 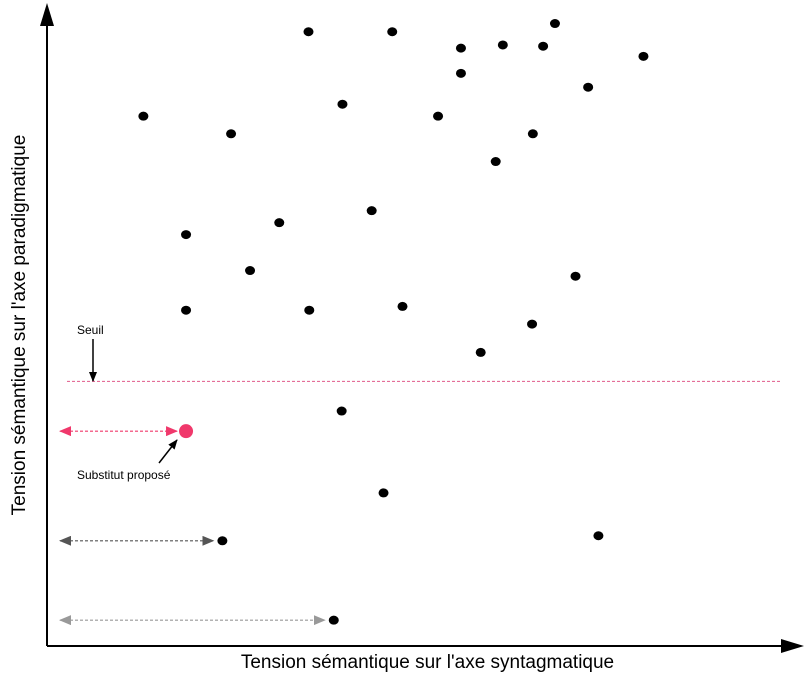 I want to click on proposed-substitute-point, so click(x=186, y=431).